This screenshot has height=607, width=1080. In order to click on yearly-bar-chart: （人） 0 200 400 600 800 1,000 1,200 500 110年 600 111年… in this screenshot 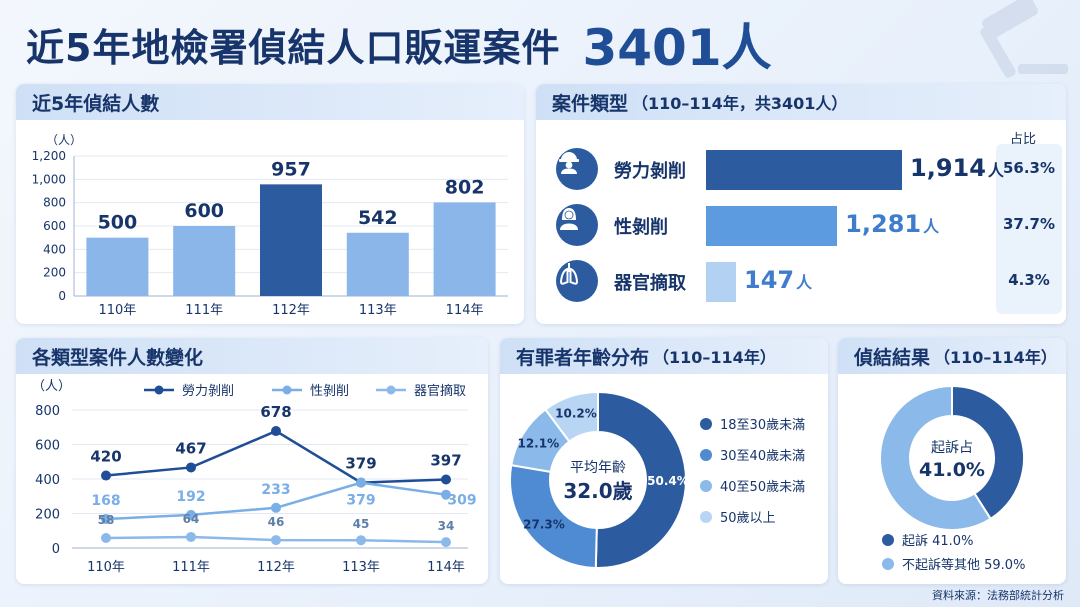, I will do `click(270, 225)`.